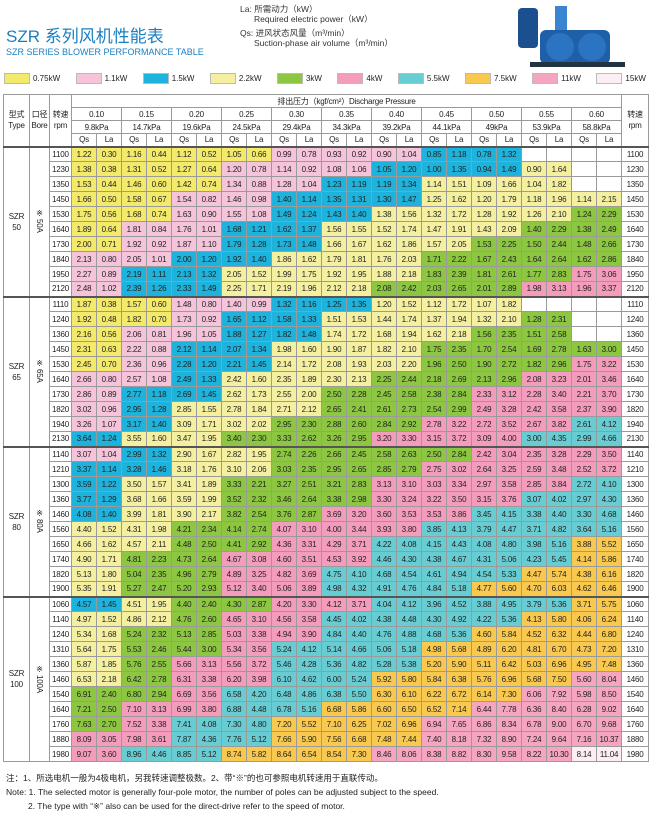 This screenshot has height=833, width=650. What do you see at coordinates (134, 603) in the screenshot?
I see `qs-cell: 4.51` at bounding box center [134, 603].